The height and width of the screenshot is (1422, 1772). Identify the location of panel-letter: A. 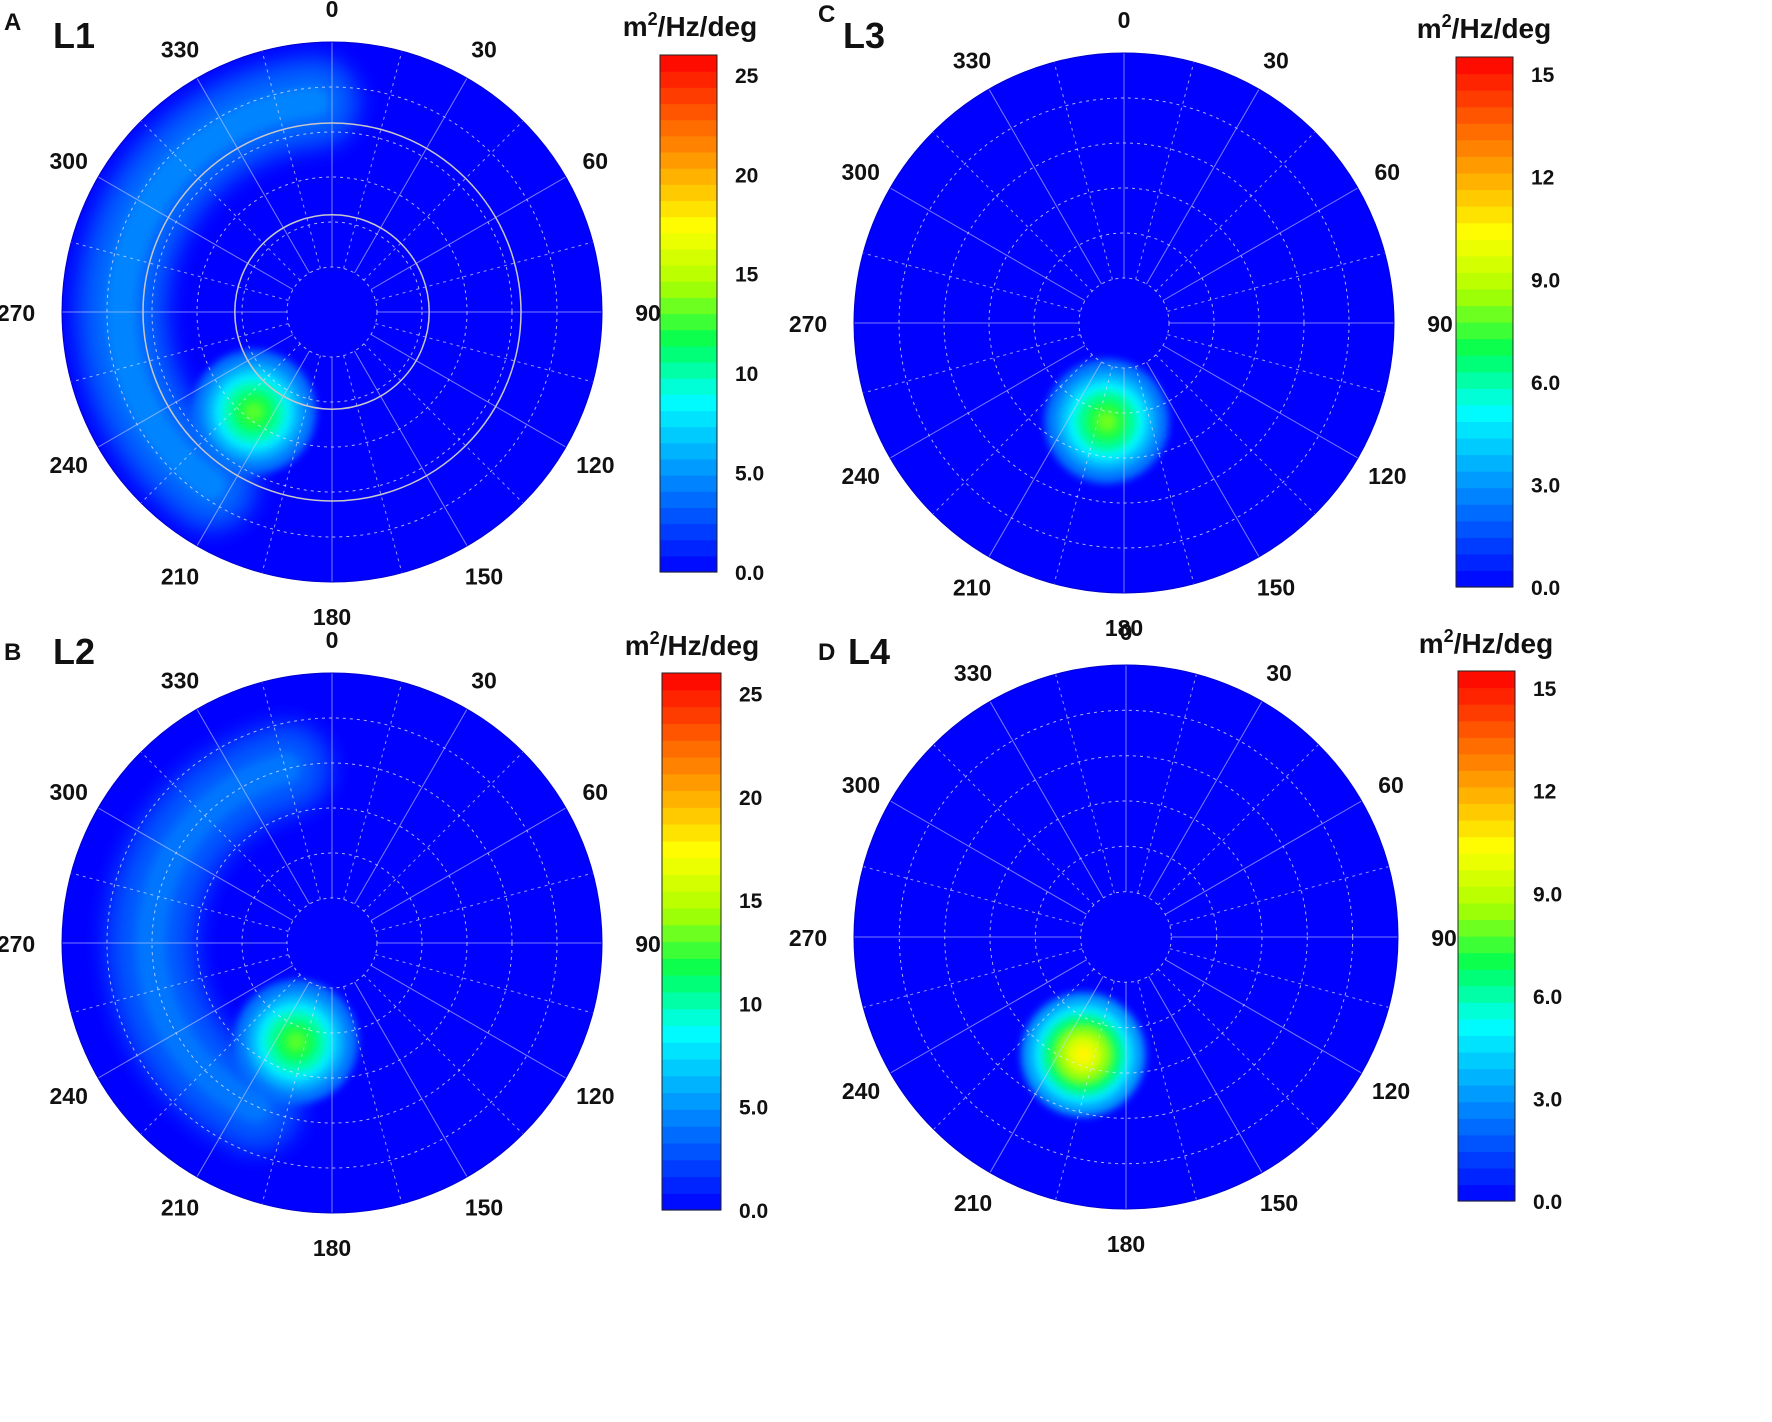
(12, 22).